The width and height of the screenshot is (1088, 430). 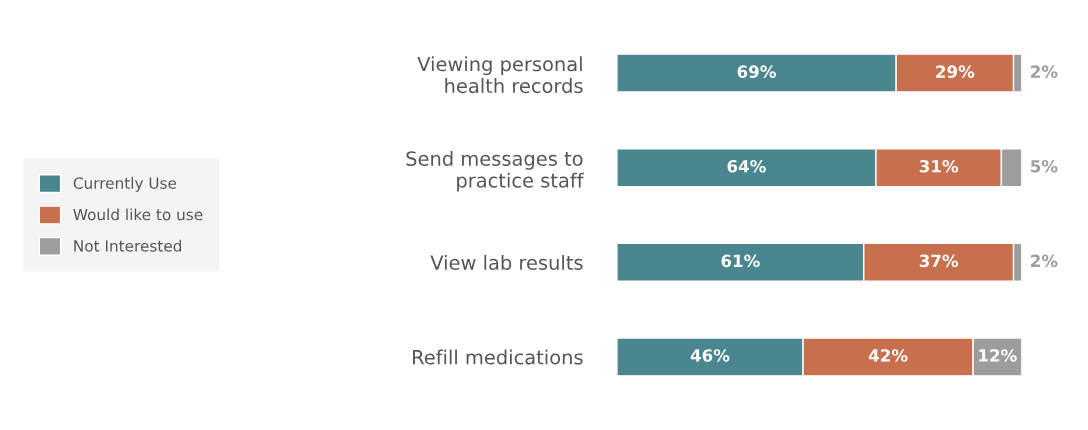 What do you see at coordinates (1044, 166) in the screenshot?
I see `data-label: 5%` at bounding box center [1044, 166].